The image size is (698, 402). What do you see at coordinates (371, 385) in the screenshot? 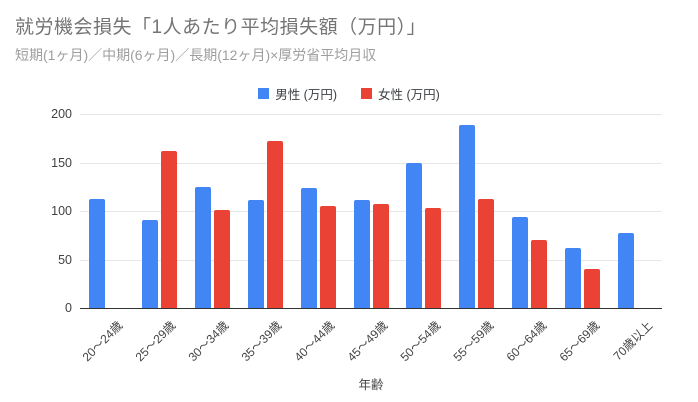
I see `x-axis-title: 年齢` at bounding box center [371, 385].